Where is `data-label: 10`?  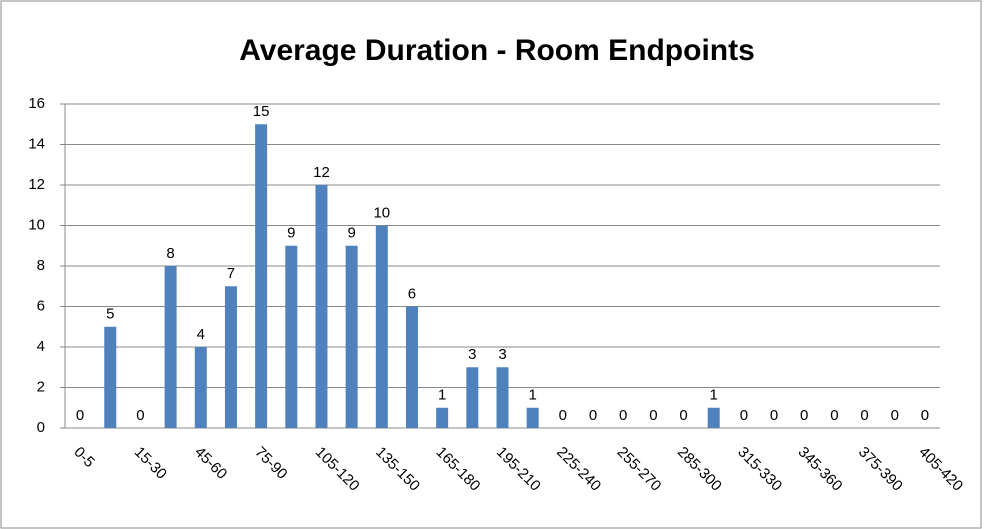 data-label: 10 is located at coordinates (381, 212).